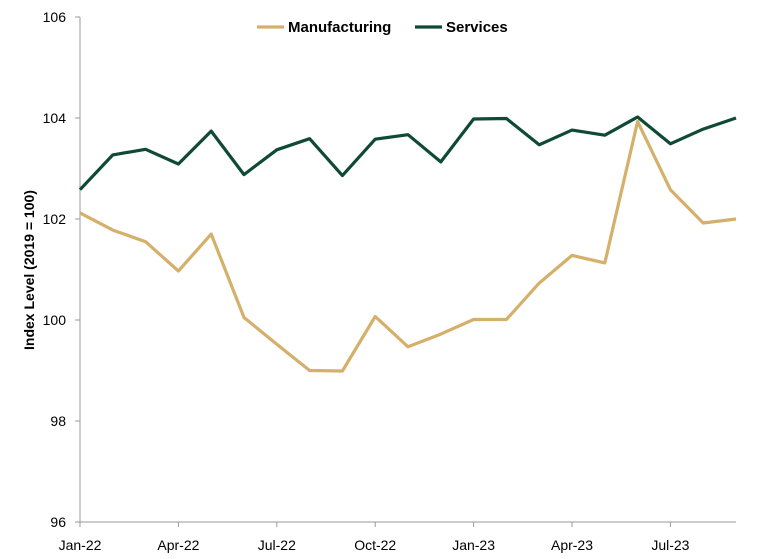 This screenshot has width=770, height=559. Describe the element at coordinates (58, 421) in the screenshot. I see `y-tick-label: 98` at that location.